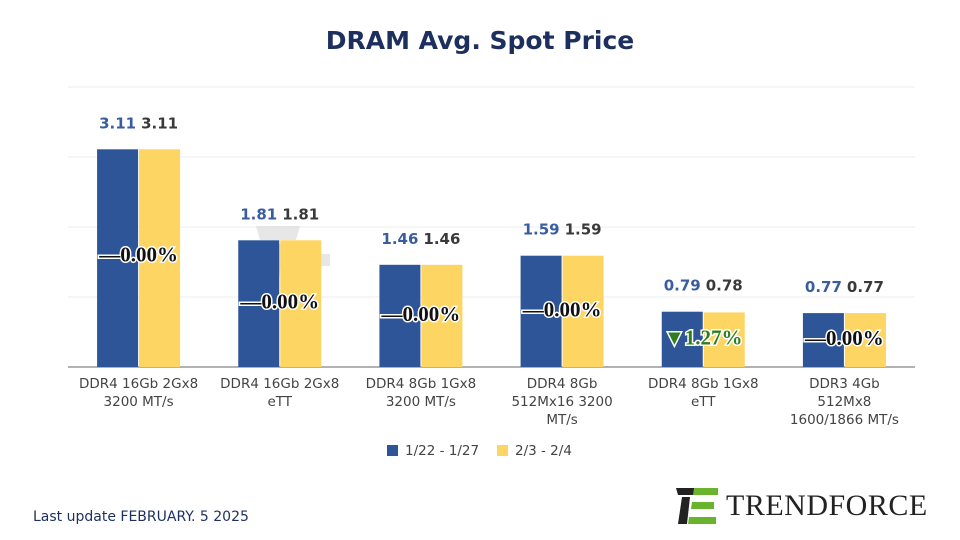  I want to click on x-tick-label: DDR3 4Gb, so click(844, 384).